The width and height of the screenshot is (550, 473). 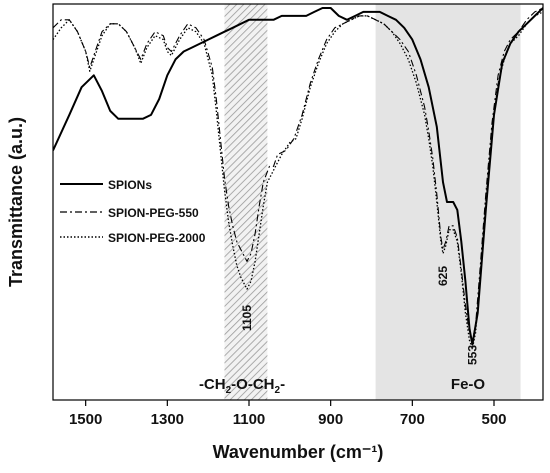 I want to click on peak-label-1105: 1105, so click(x=247, y=318).